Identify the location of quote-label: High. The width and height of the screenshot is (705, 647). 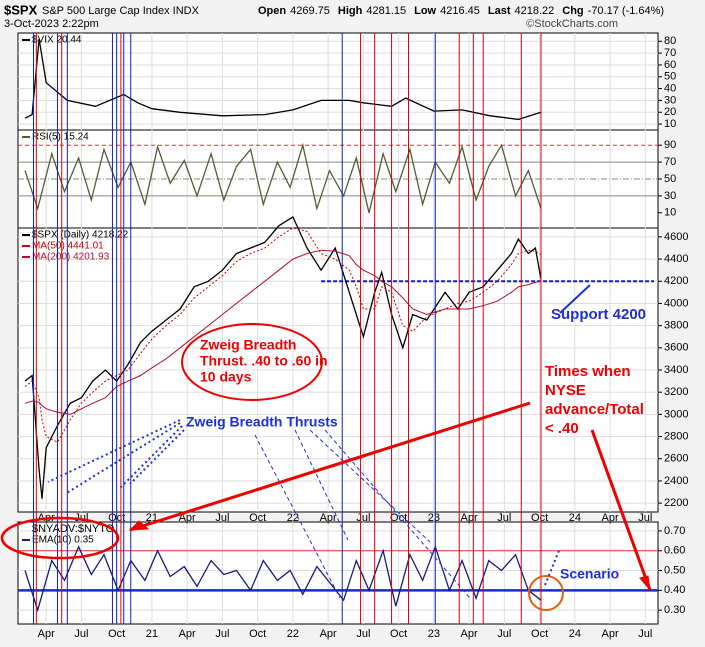
(350, 11).